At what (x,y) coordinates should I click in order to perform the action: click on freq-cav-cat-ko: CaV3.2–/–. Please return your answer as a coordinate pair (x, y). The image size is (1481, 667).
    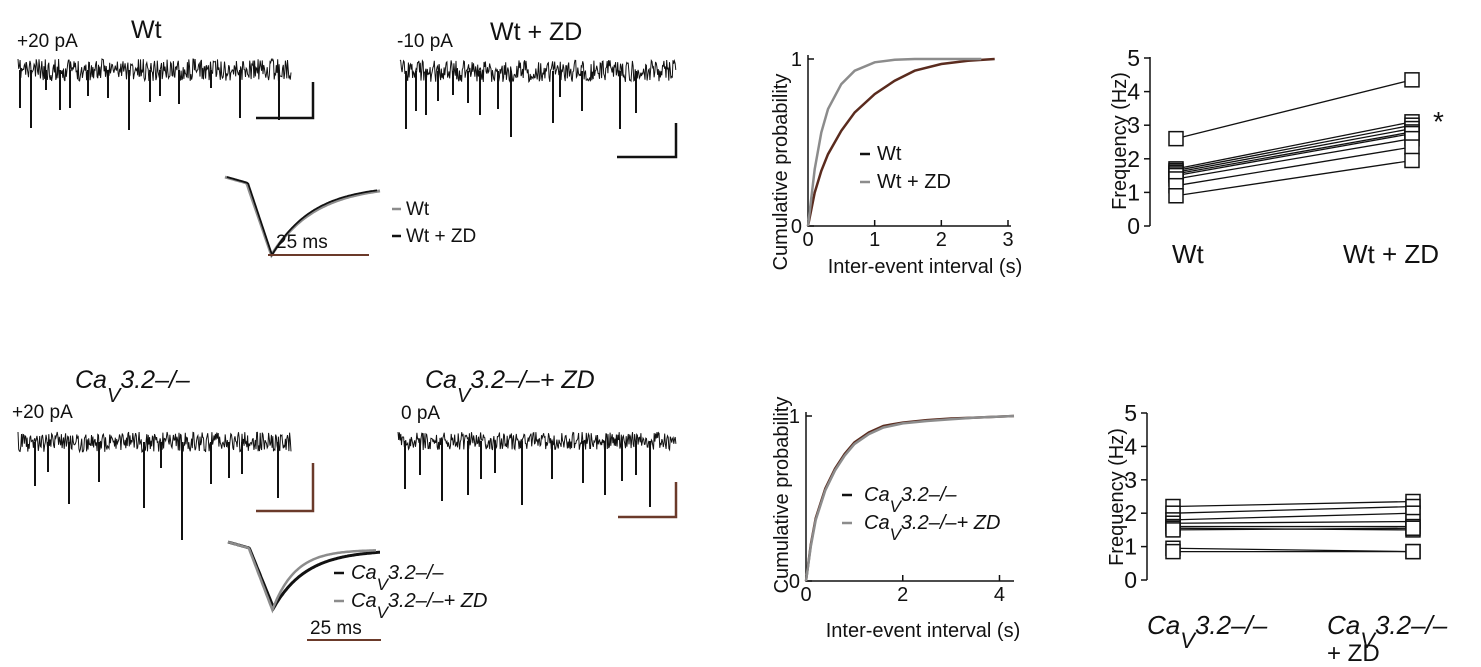
    Looking at the image, I should click on (1207, 631).